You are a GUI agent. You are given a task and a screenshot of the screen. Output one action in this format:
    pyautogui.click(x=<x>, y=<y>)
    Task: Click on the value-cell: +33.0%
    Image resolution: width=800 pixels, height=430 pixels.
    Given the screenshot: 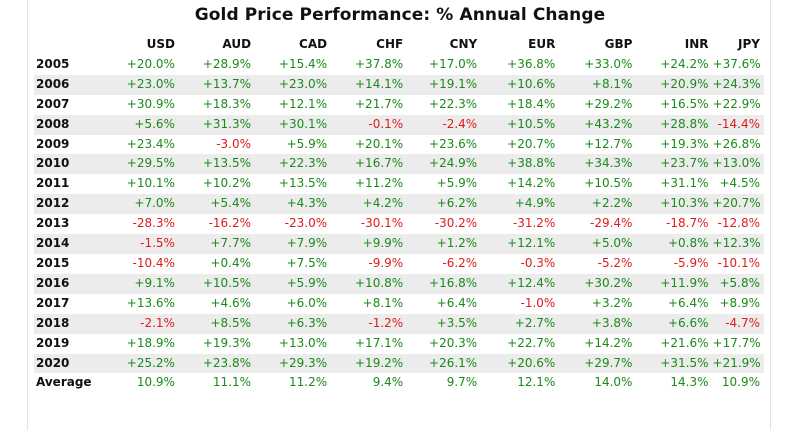 What is the action you would take?
    pyautogui.click(x=608, y=63)
    